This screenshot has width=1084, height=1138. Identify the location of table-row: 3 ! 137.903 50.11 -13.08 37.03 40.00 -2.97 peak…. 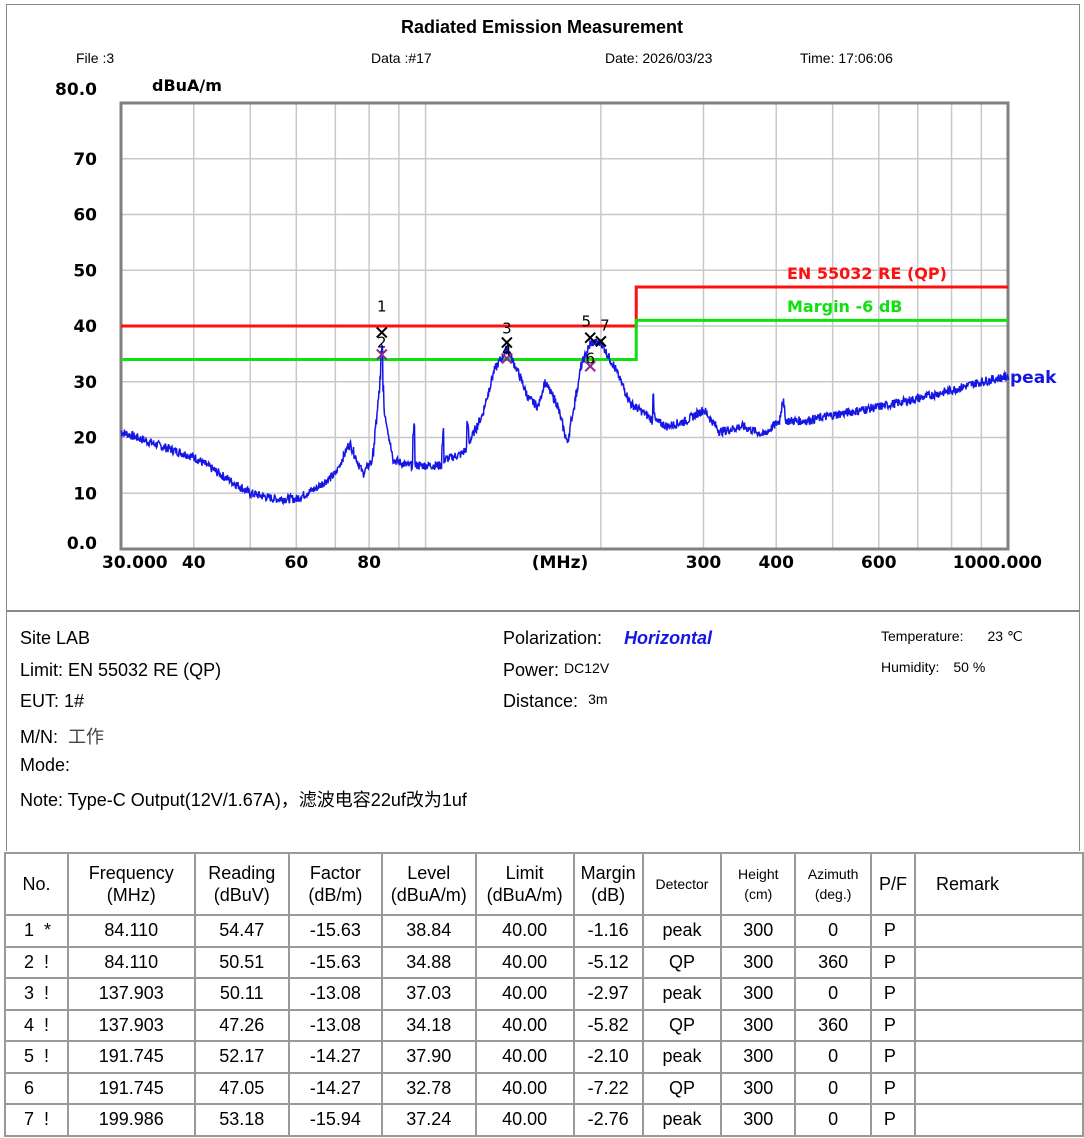
(544, 994).